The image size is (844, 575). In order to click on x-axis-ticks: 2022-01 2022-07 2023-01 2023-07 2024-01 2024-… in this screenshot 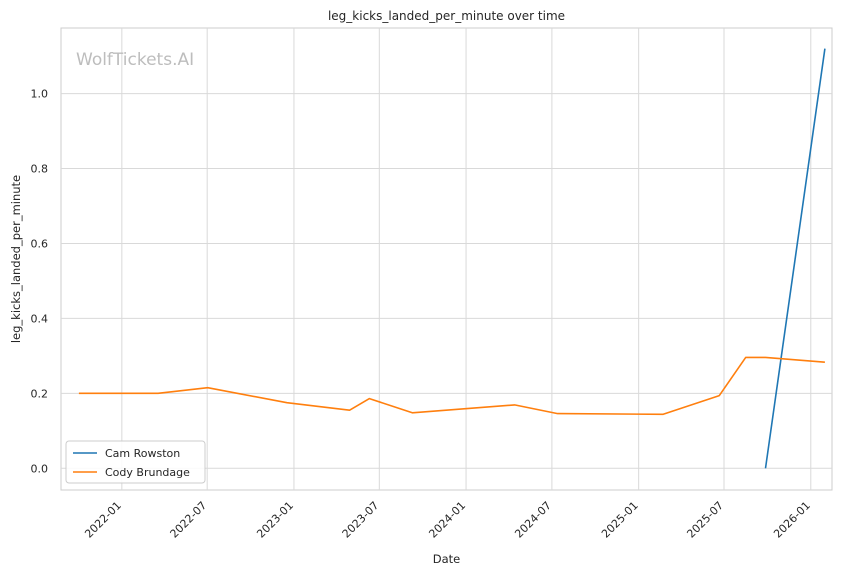, I will do `click(447, 520)`.